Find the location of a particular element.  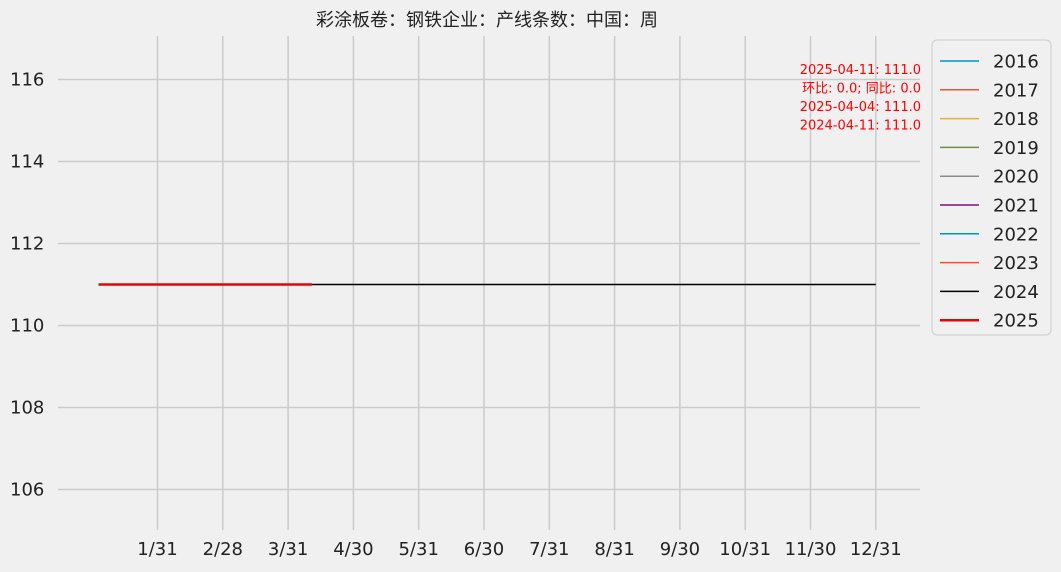

legend-label-2018: 2018 is located at coordinates (1016, 119).